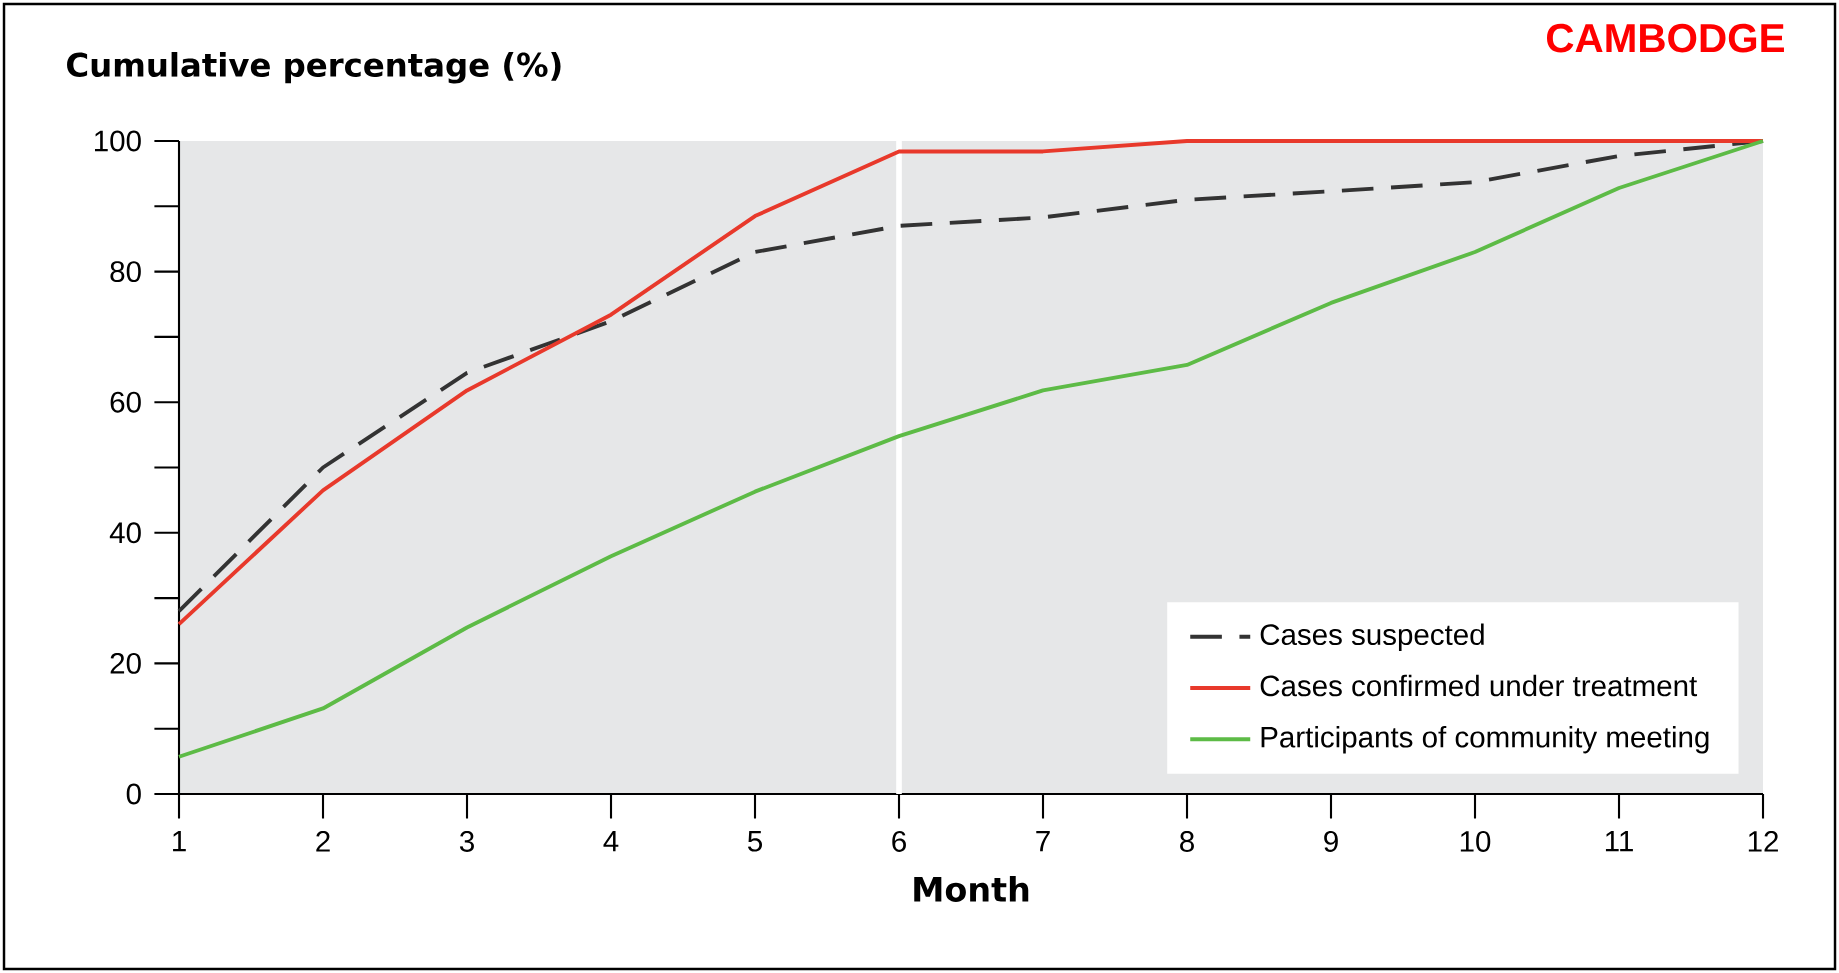  What do you see at coordinates (314, 68) in the screenshot?
I see `y-axis-title: Cumulative percentage (%)` at bounding box center [314, 68].